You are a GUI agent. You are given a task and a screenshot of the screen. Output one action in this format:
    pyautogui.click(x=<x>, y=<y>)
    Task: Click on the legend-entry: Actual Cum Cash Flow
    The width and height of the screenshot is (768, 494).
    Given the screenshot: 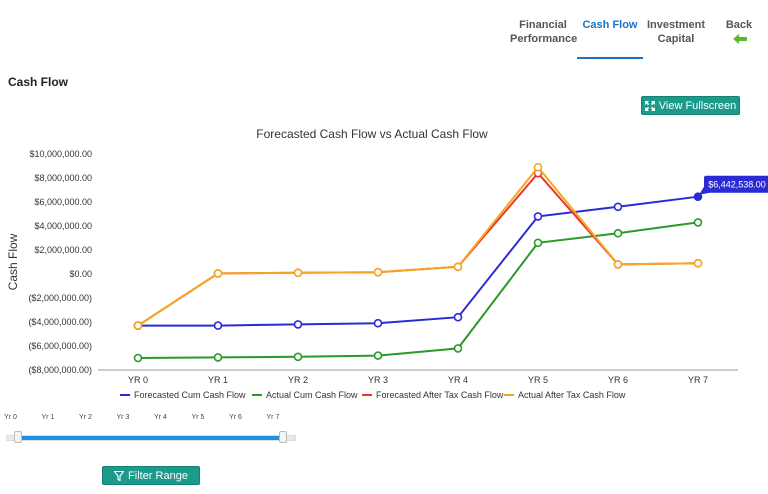 What is the action you would take?
    pyautogui.click(x=305, y=395)
    